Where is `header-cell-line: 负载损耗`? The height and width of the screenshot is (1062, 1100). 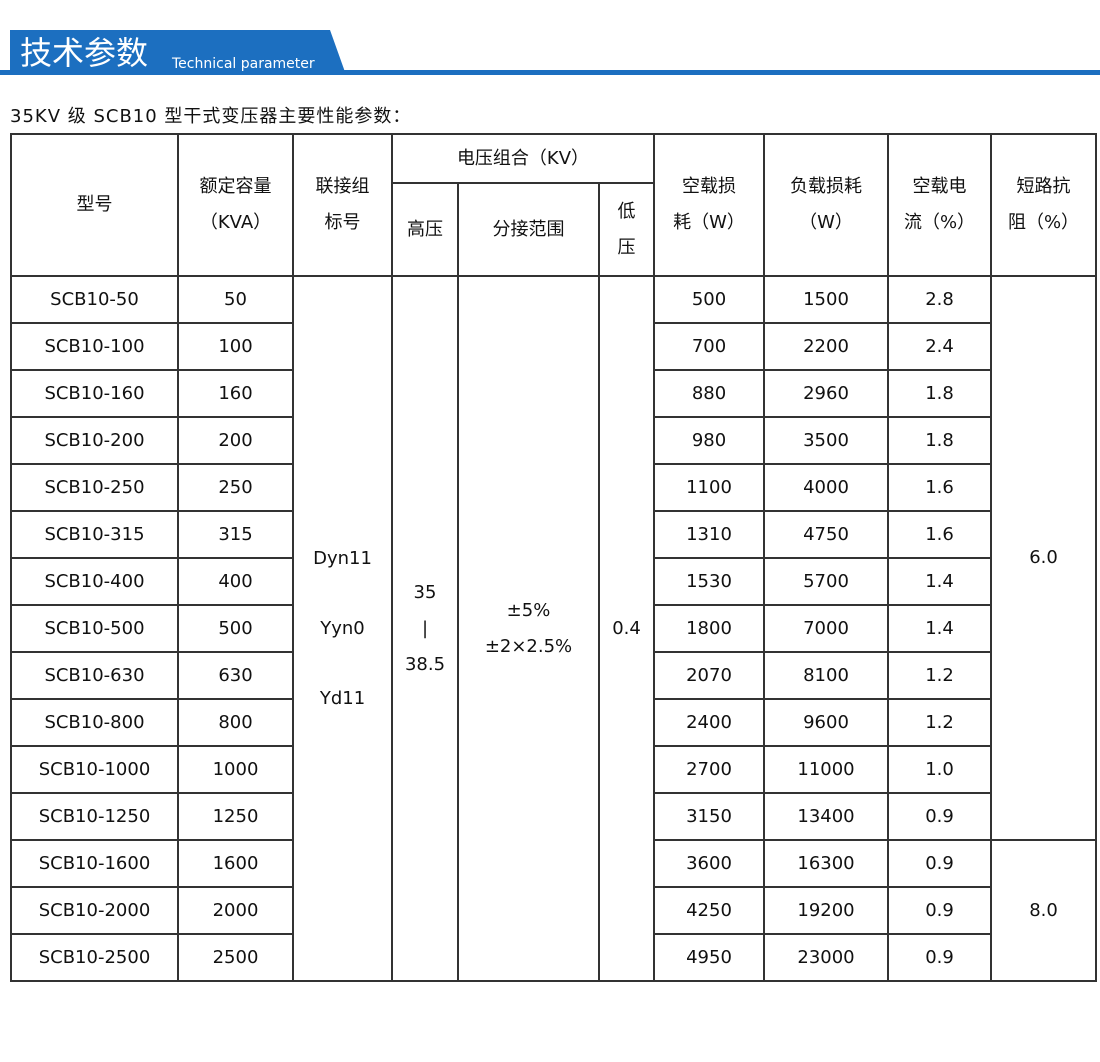
header-cell-line: 负载损耗 is located at coordinates (826, 186).